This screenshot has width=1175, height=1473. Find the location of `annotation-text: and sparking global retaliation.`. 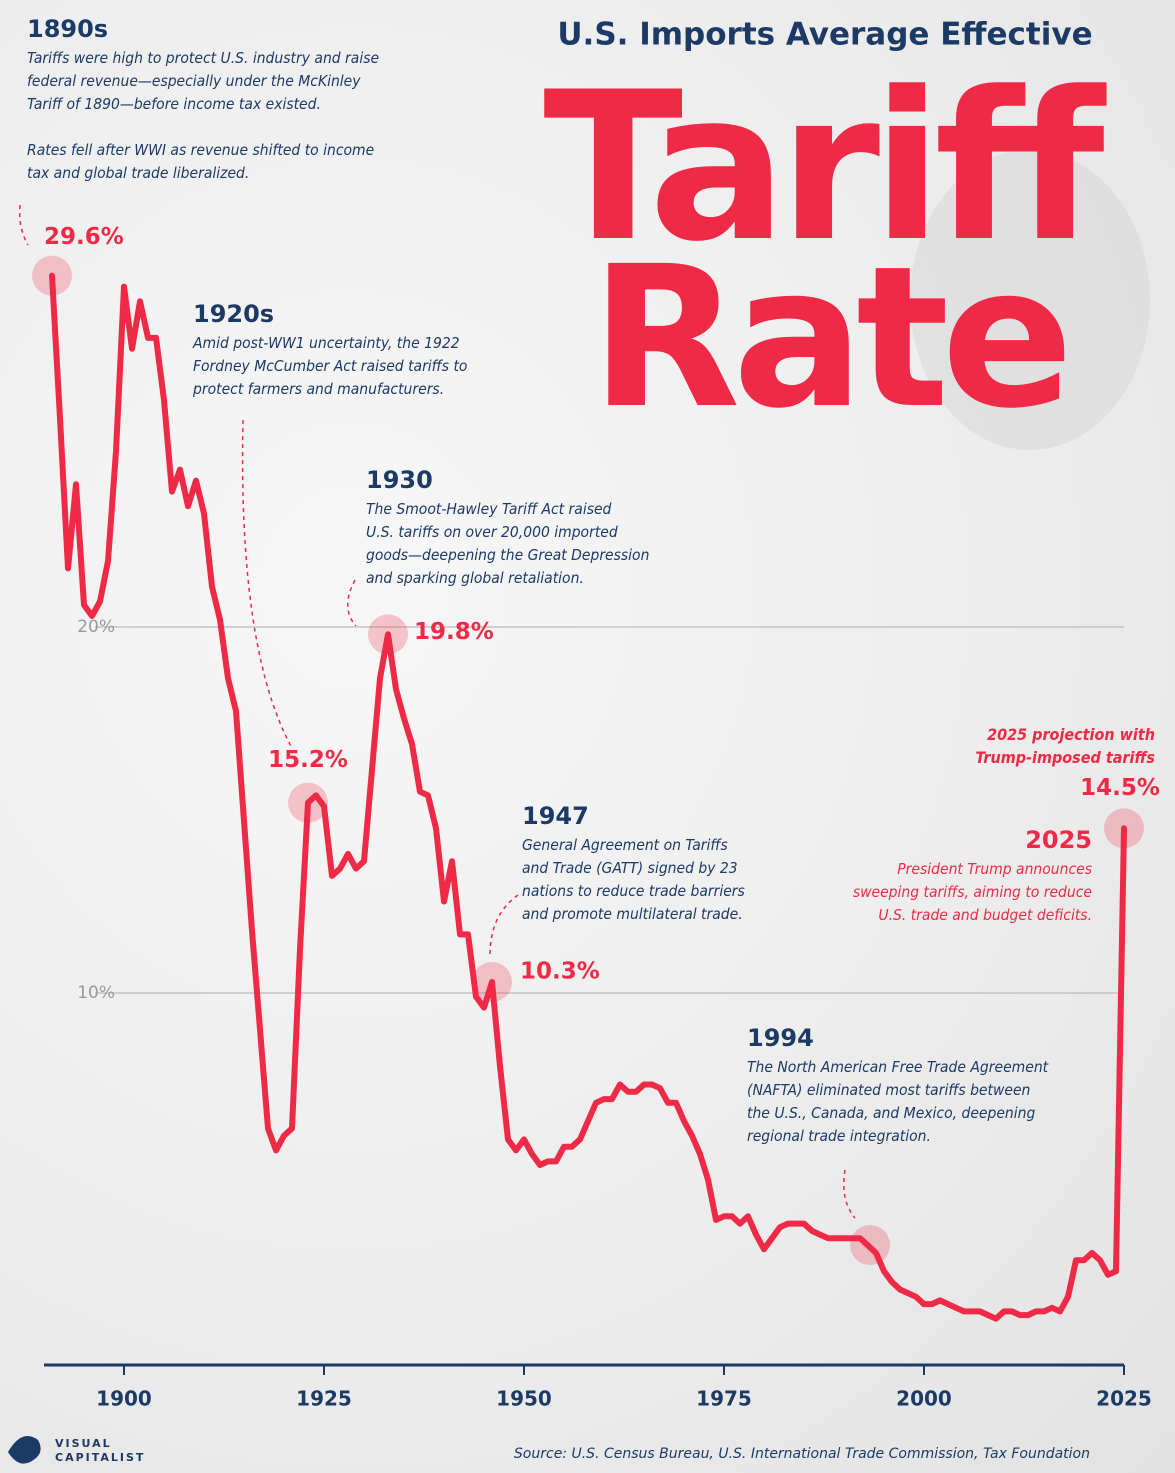

annotation-text: and sparking global retaliation. is located at coordinates (475, 578).